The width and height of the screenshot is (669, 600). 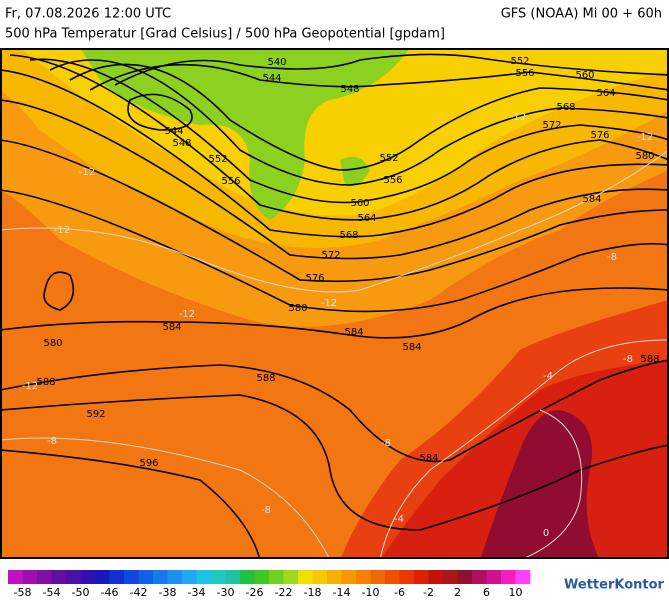 I want to click on contour-label: 592, so click(x=95, y=414).